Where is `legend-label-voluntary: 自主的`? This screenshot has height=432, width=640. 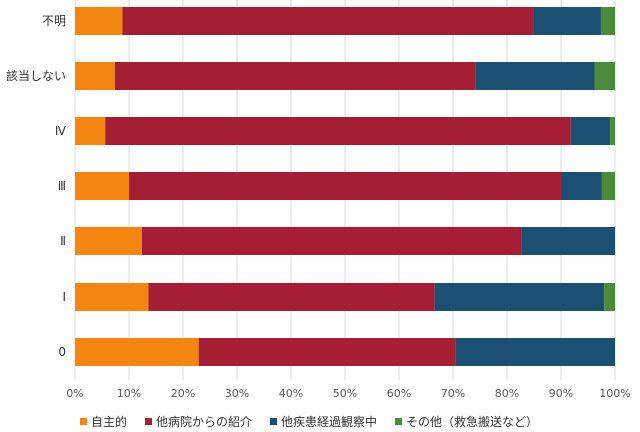 legend-label-voluntary: 自主的 is located at coordinates (109, 422).